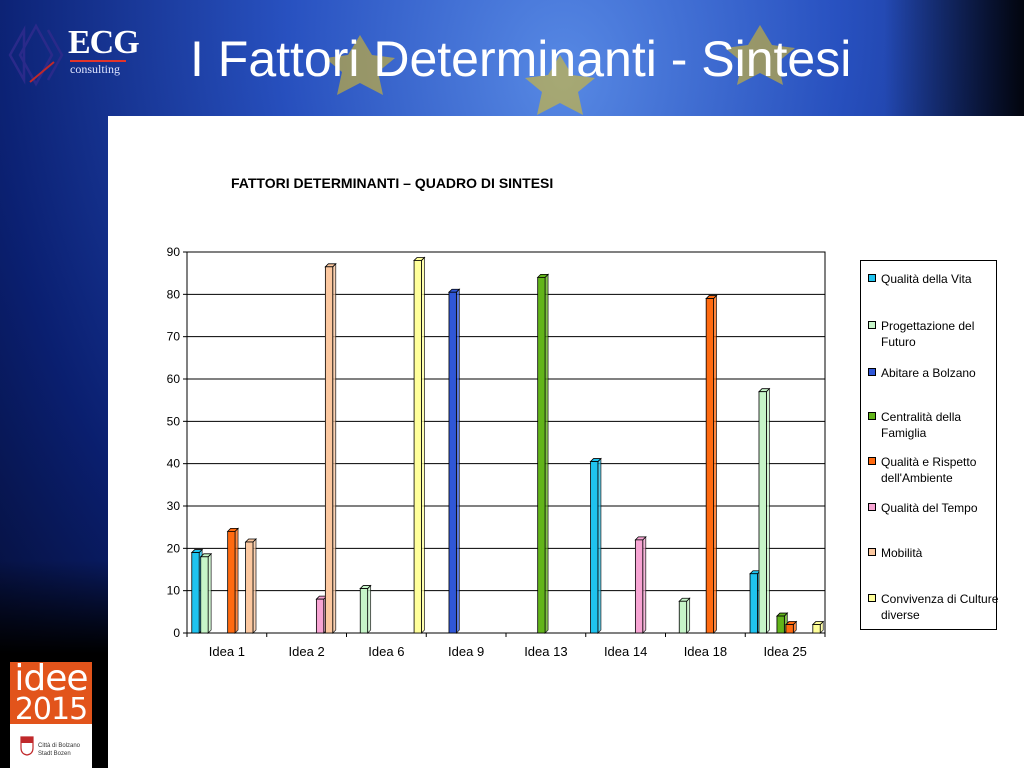 Image resolution: width=1024 pixels, height=768 pixels. I want to click on idee-word: idee, so click(51, 678).